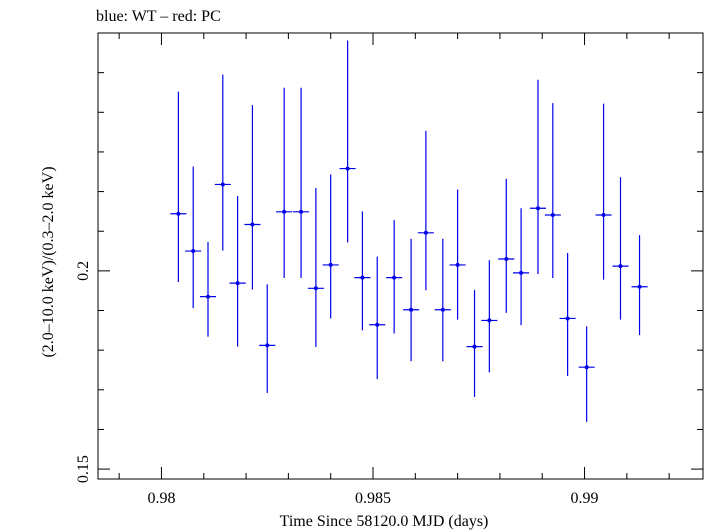  What do you see at coordinates (48, 261) in the screenshot?
I see `y-axis-label: (2.0–10.0 keV)/(0.3–2.0 keV)` at bounding box center [48, 261].